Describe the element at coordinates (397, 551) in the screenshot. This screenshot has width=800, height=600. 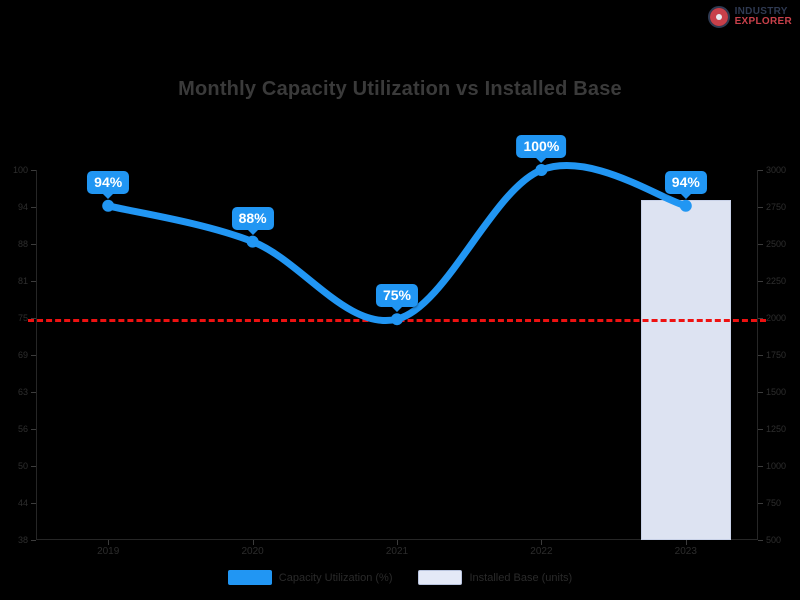
I see `x-axis-tick-label: 2021` at that location.